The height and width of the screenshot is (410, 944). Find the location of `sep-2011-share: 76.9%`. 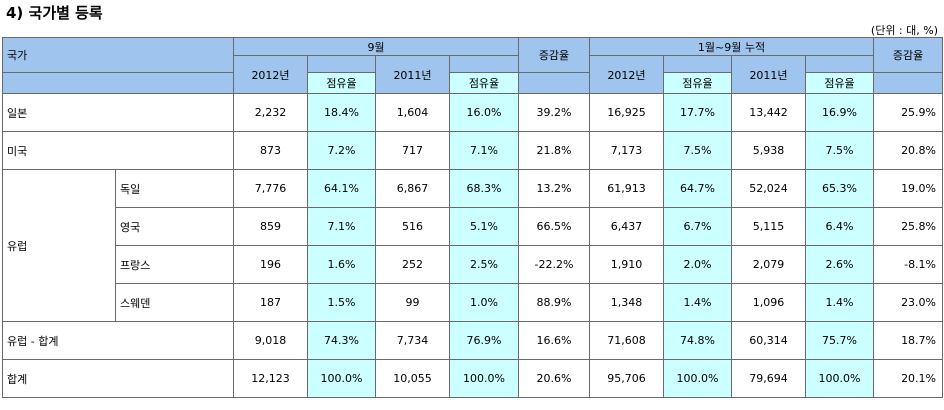

sep-2011-share: 76.9% is located at coordinates (484, 340).